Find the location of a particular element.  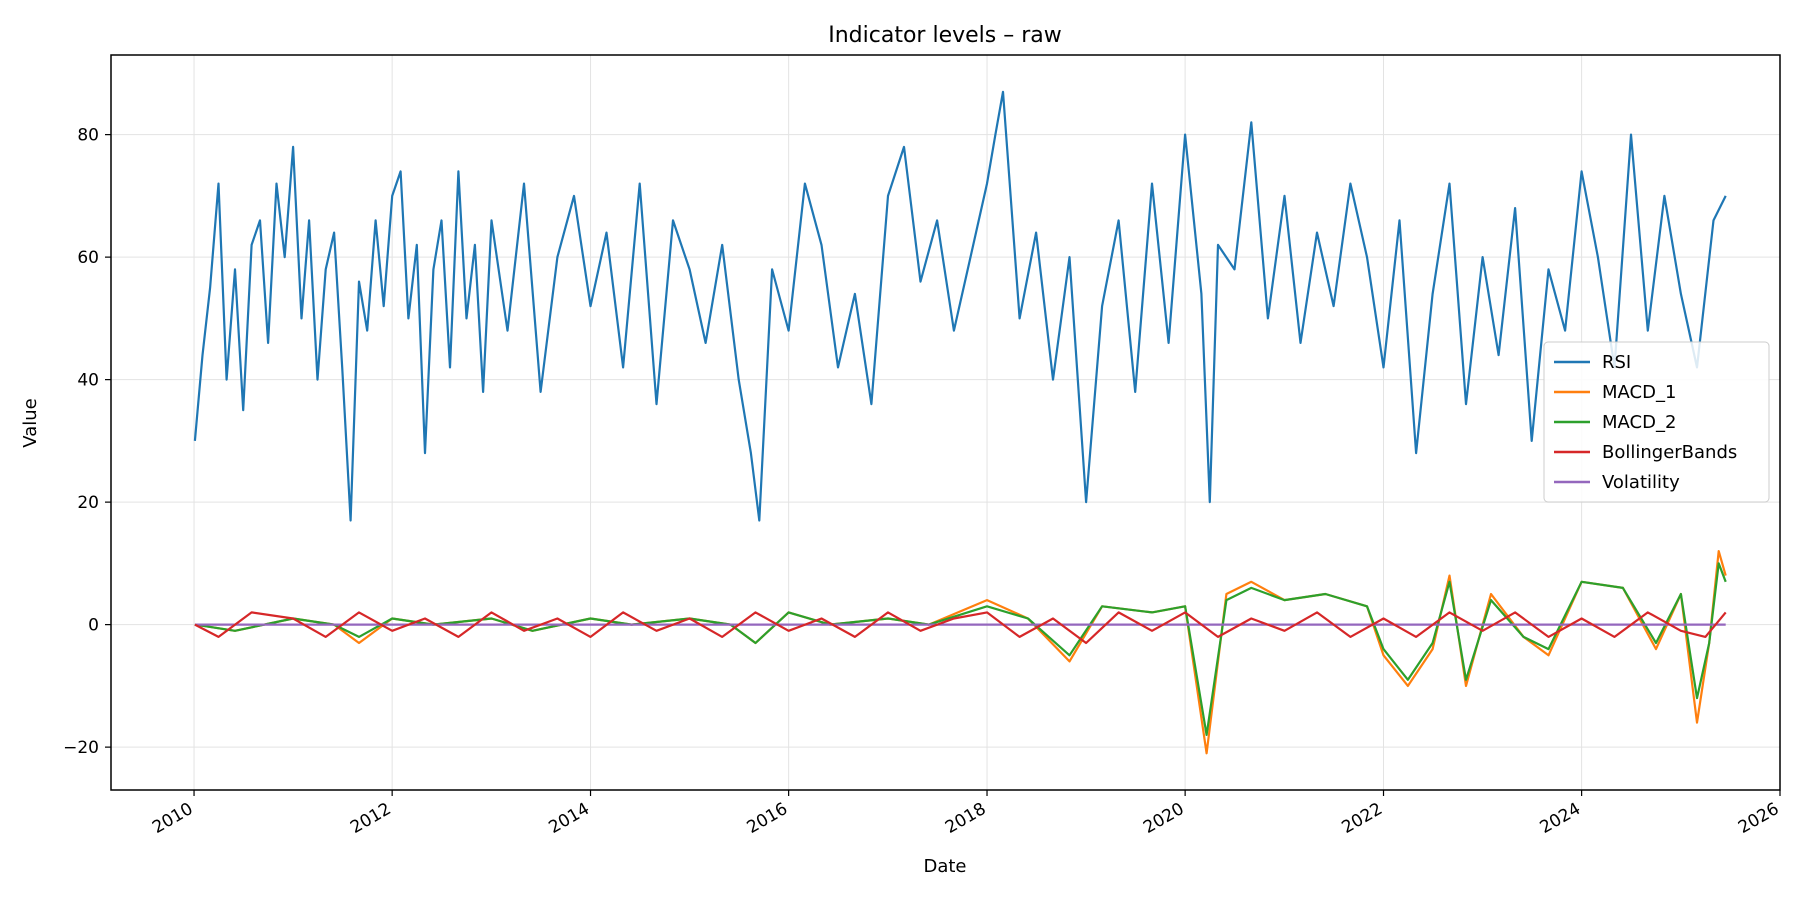

x-tick-label: 2020 is located at coordinates (1163, 818).